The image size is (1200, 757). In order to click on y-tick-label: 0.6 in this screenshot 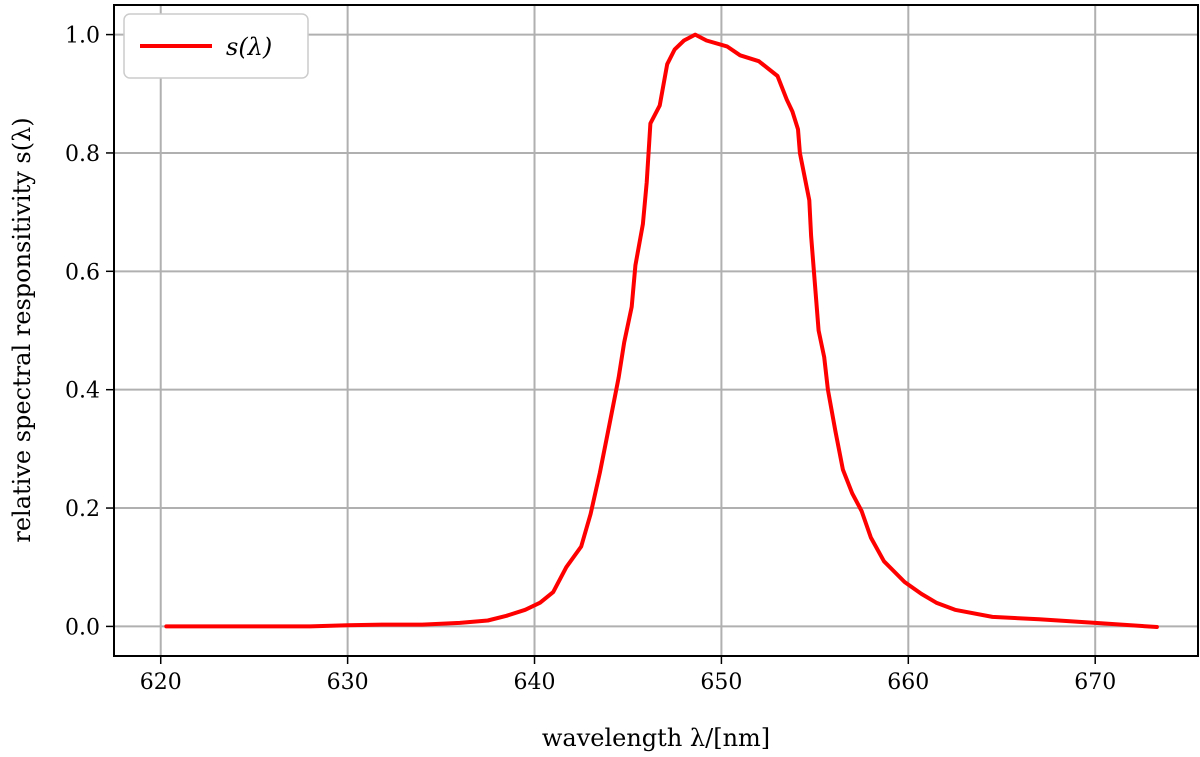, I will do `click(82, 272)`.